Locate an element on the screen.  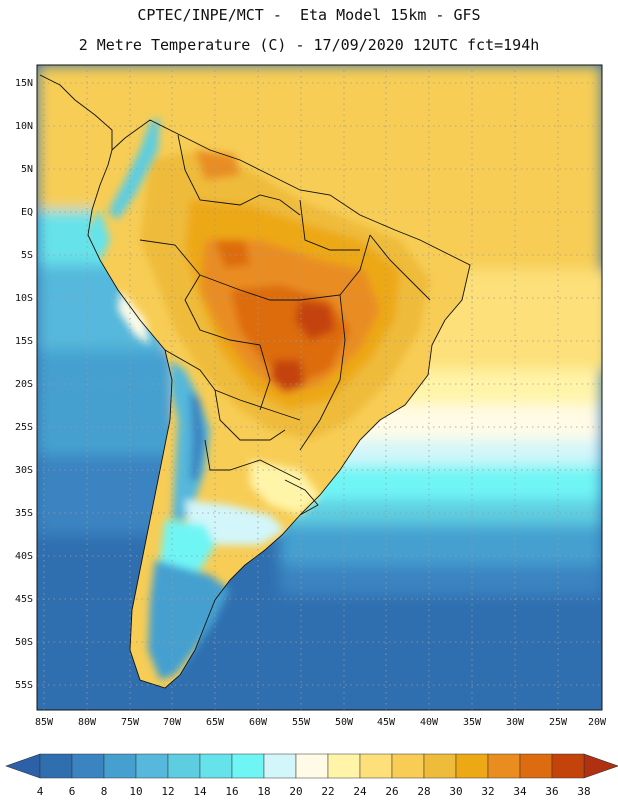
colorbar-tick-label: 22 is located at coordinates (327, 791).